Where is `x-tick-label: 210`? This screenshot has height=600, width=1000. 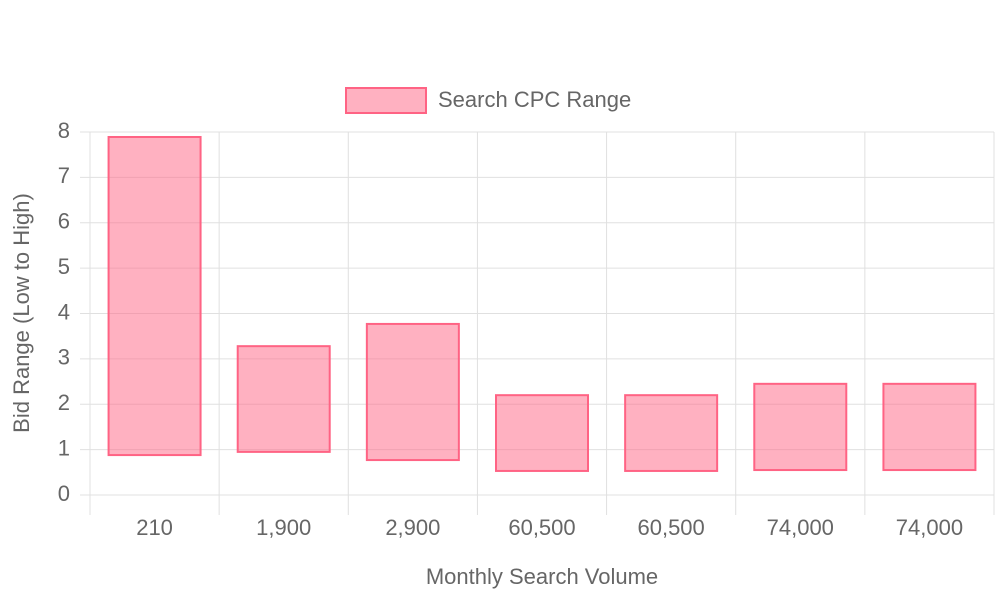 x-tick-label: 210 is located at coordinates (154, 527).